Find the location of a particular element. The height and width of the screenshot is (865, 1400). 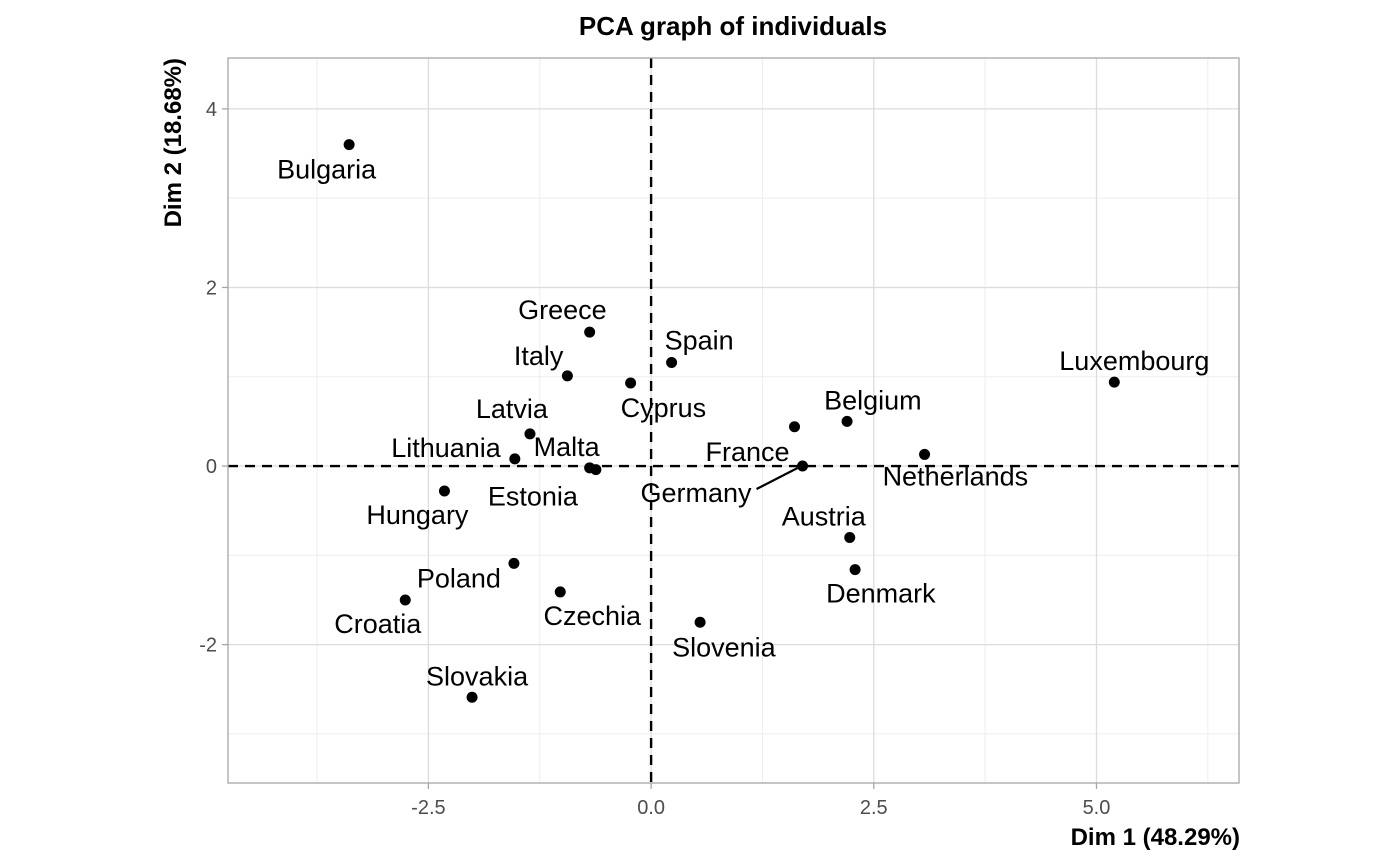

point-slovenia is located at coordinates (700, 622).